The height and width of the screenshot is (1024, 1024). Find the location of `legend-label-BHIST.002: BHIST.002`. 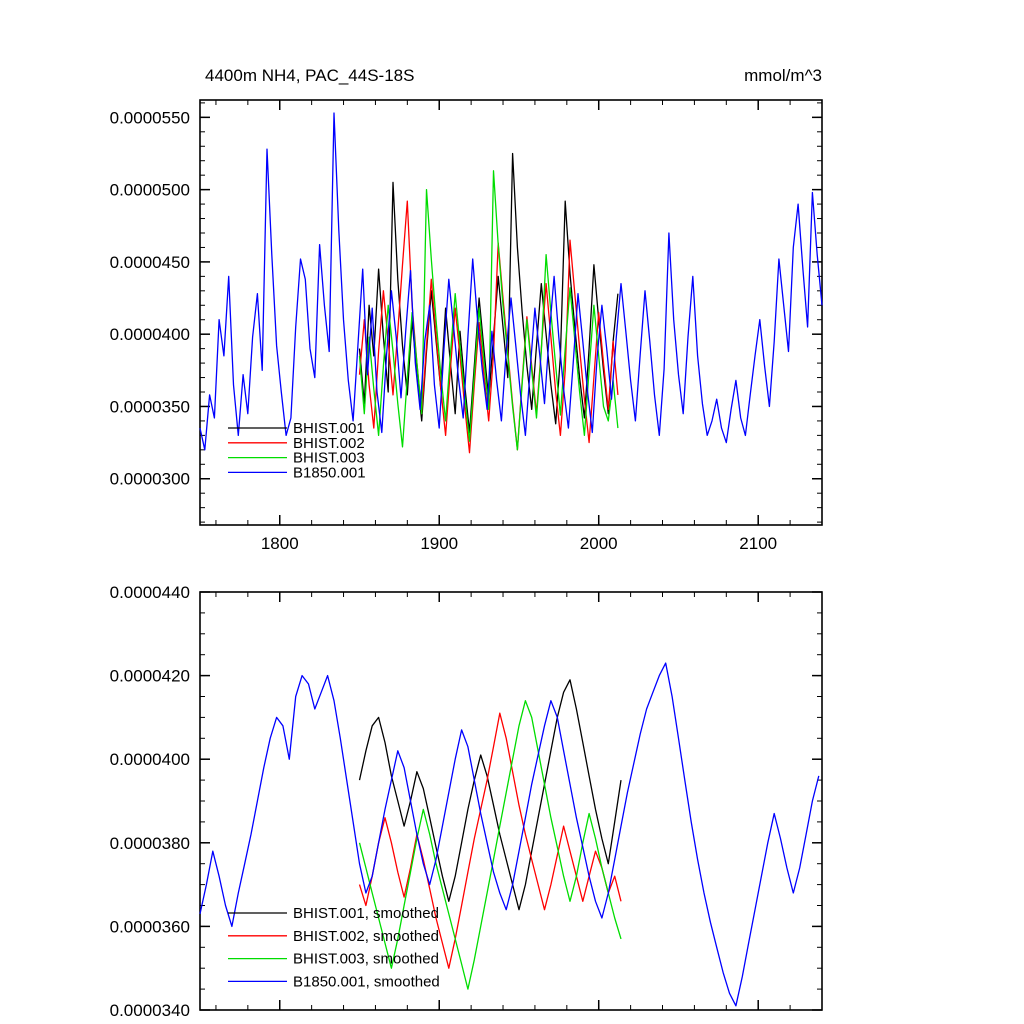

legend-label-BHIST.002: BHIST.002 is located at coordinates (329, 443).